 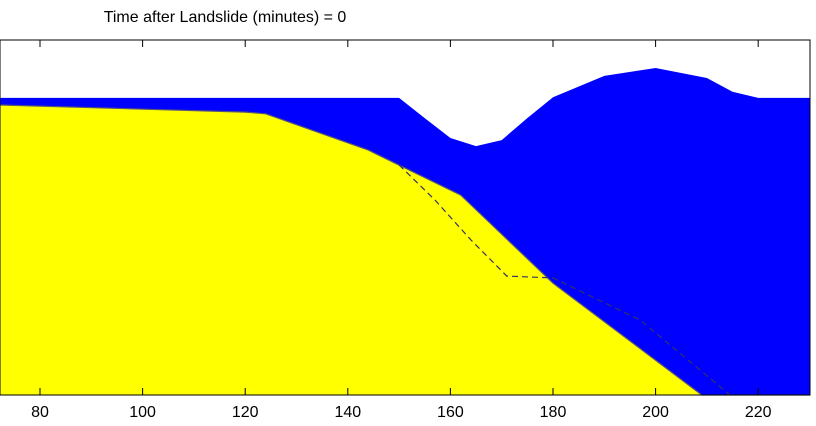 What do you see at coordinates (347, 412) in the screenshot?
I see `x-tick-label: 140` at bounding box center [347, 412].